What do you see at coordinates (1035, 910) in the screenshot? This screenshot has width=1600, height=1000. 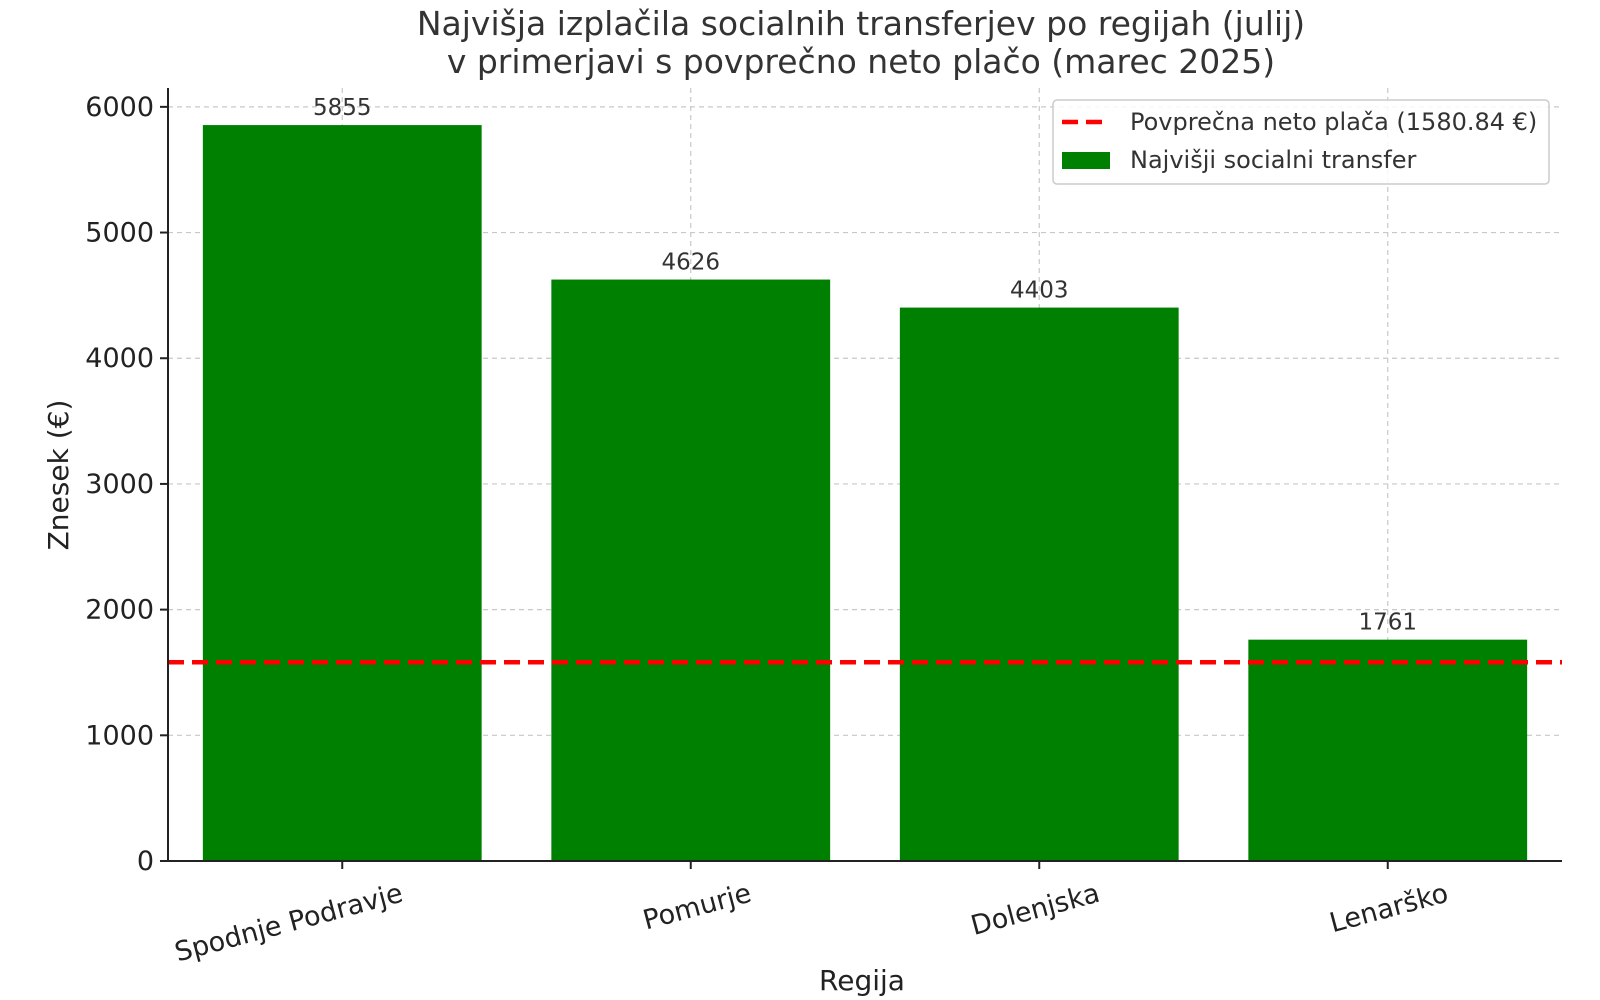 I see `x-tick-label: Dolenjska` at bounding box center [1035, 910].